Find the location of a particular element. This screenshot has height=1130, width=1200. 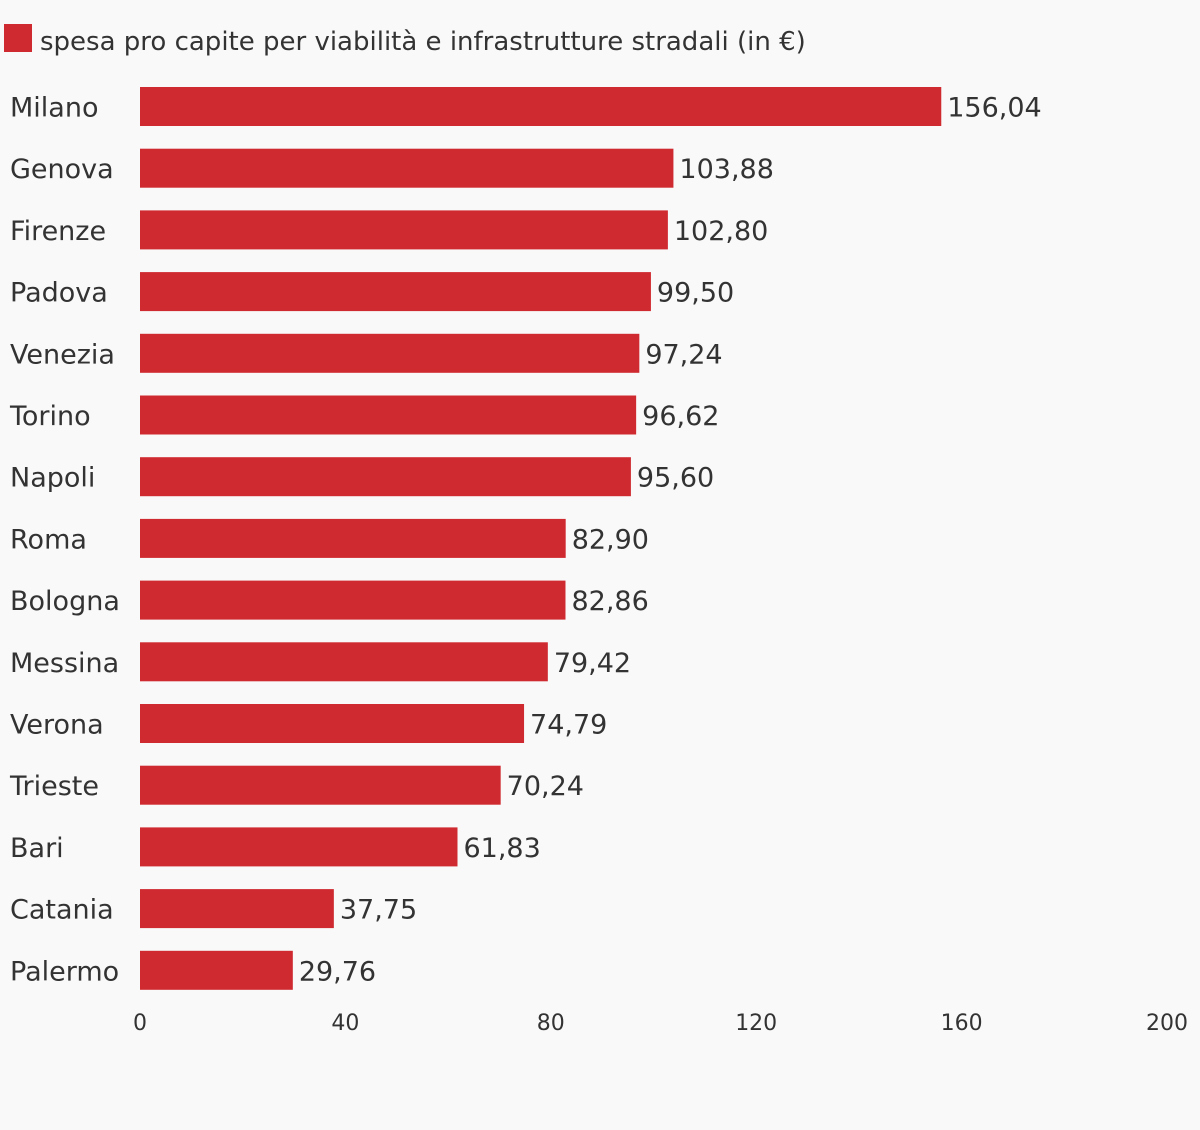

category-label: Messina is located at coordinates (64, 663).